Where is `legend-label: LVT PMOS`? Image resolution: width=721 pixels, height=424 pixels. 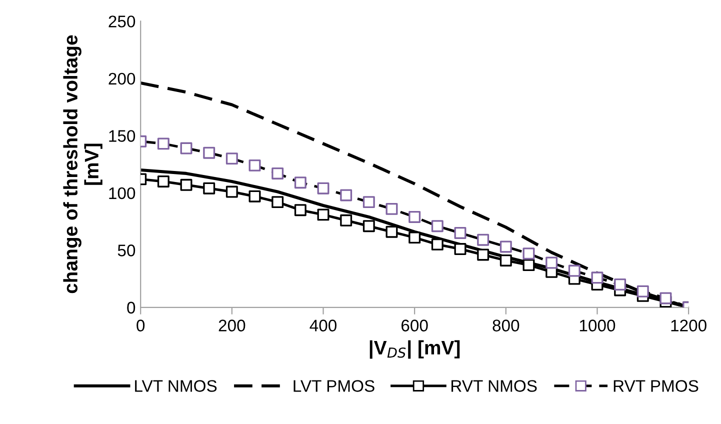
legend-label: LVT PMOS is located at coordinates (334, 386).